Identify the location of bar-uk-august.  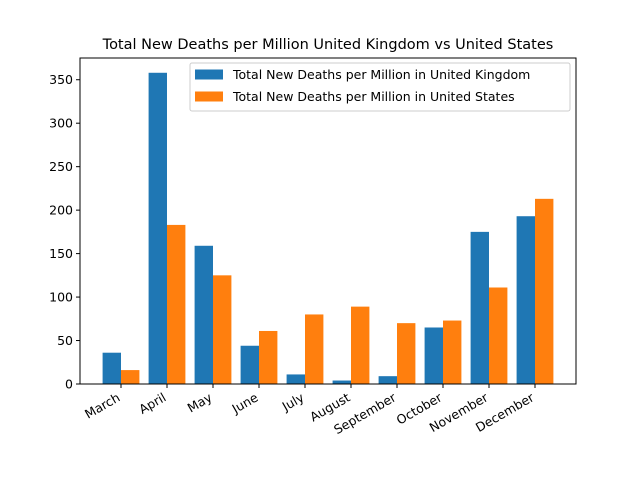
(341, 382).